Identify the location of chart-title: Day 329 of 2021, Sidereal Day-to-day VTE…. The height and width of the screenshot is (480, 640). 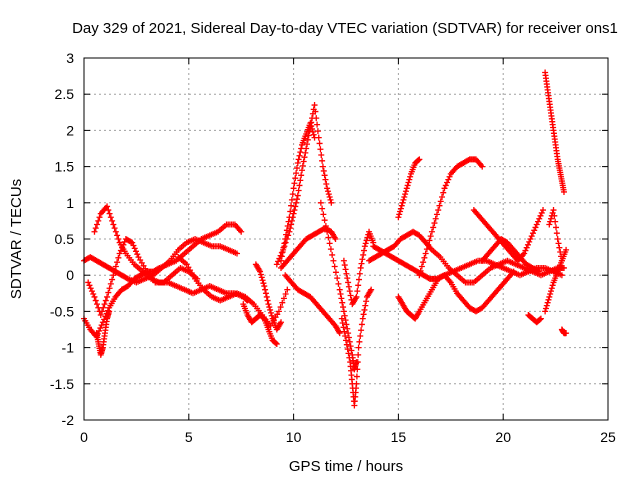
(345, 28).